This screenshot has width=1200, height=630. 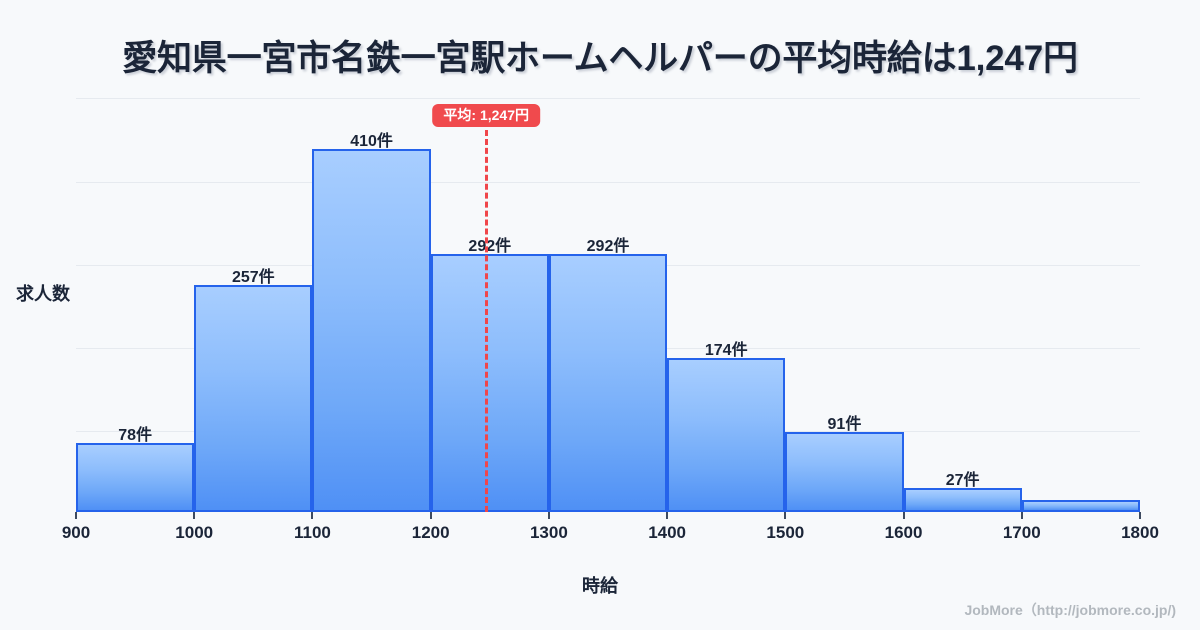 I want to click on x-tick-label: 1600, so click(x=903, y=532).